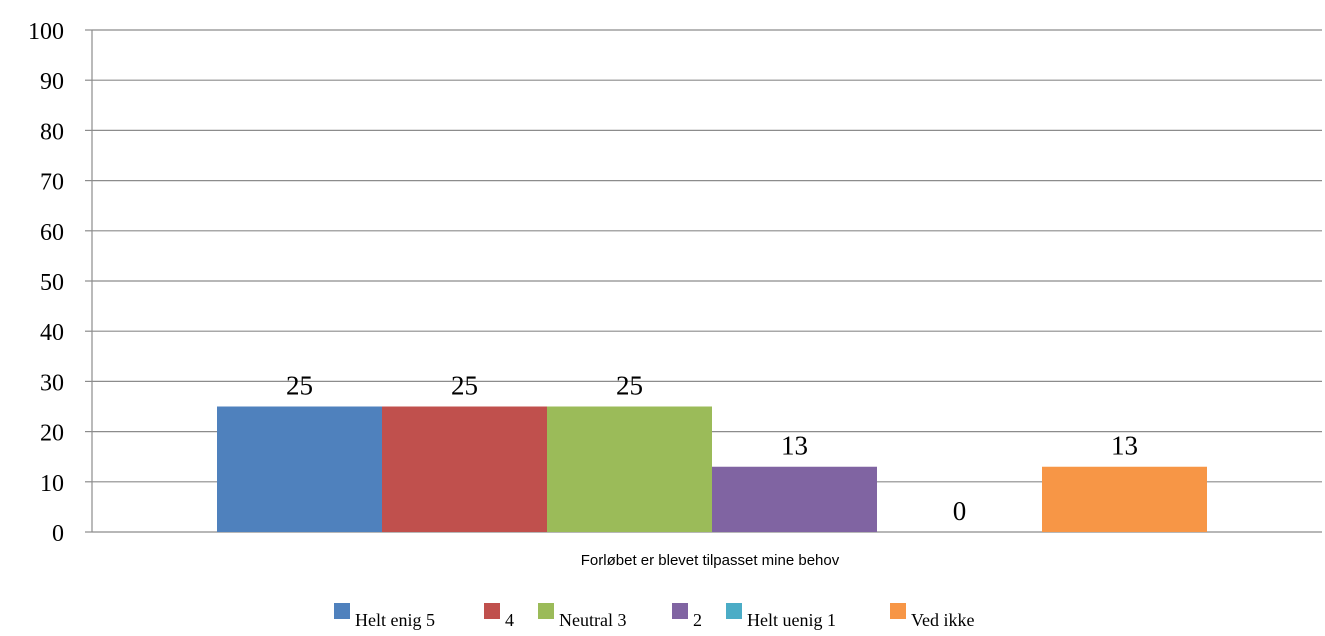 This screenshot has width=1325, height=636. I want to click on y-axis-ticks: 0 10 20 30 40 50 60 70 80 90 100, so click(46, 283).